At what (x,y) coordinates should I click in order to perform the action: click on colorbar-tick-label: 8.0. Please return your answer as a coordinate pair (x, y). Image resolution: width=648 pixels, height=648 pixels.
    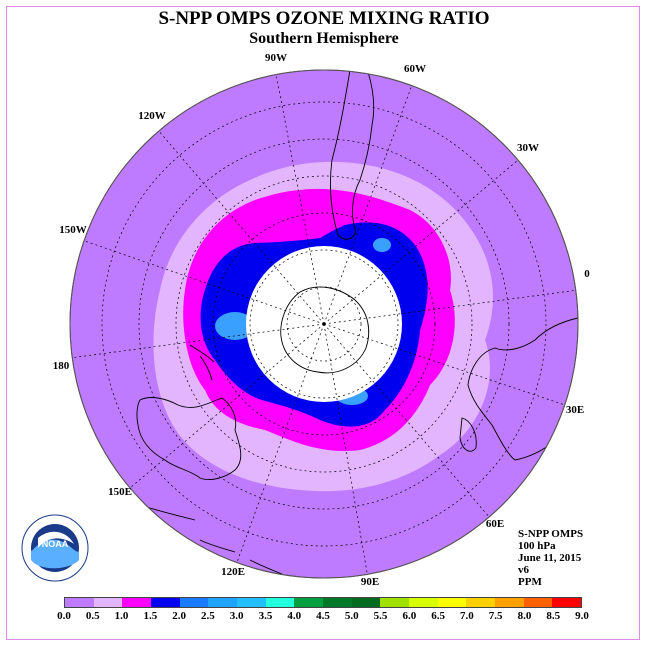
    Looking at the image, I should click on (524, 616).